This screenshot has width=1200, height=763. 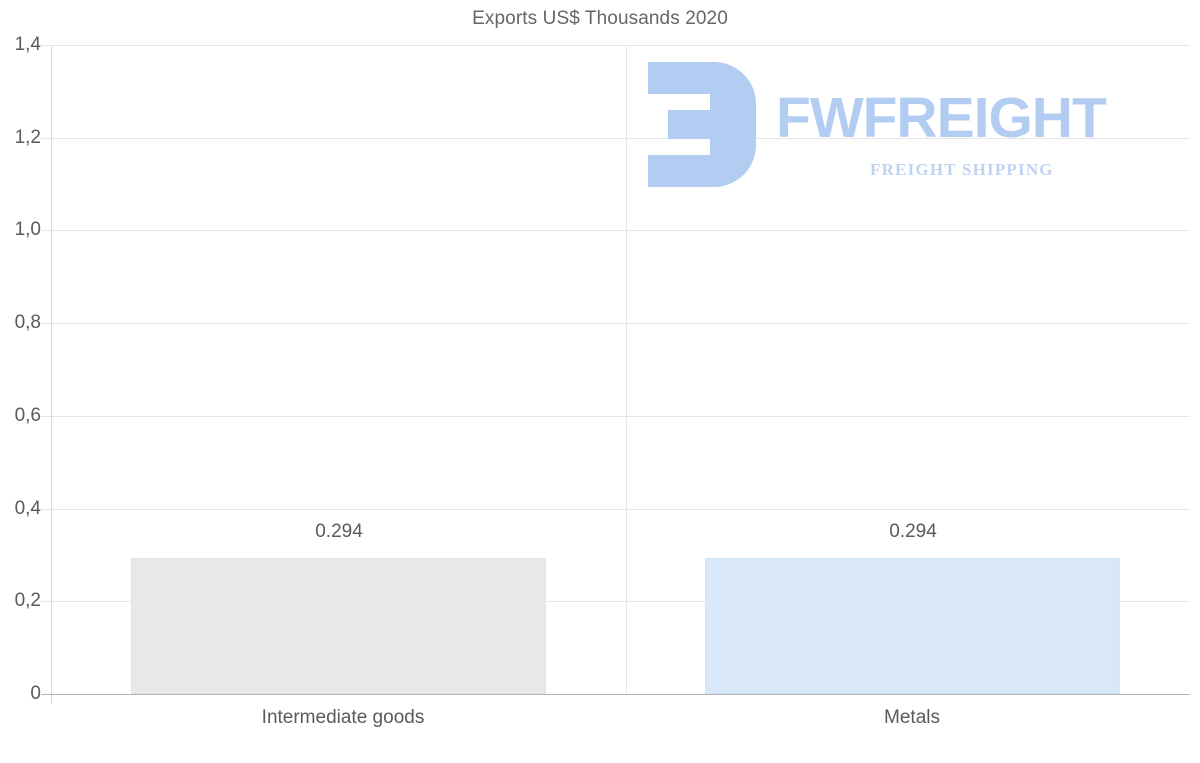 I want to click on gridline-0.4, so click(x=615, y=509).